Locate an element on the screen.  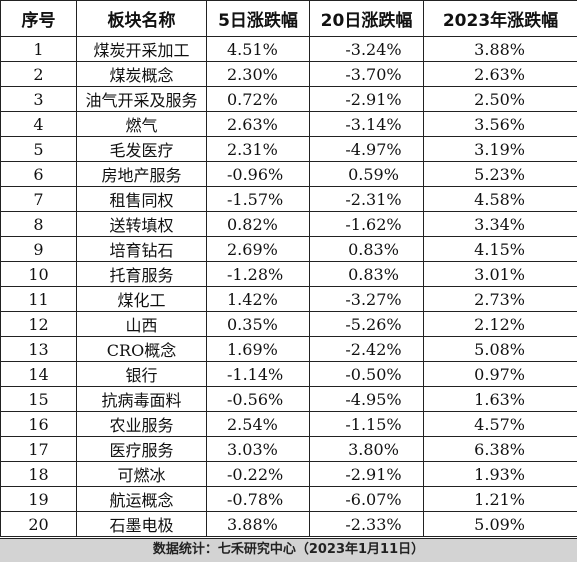
row-index-cell: 16 is located at coordinates (38, 424).